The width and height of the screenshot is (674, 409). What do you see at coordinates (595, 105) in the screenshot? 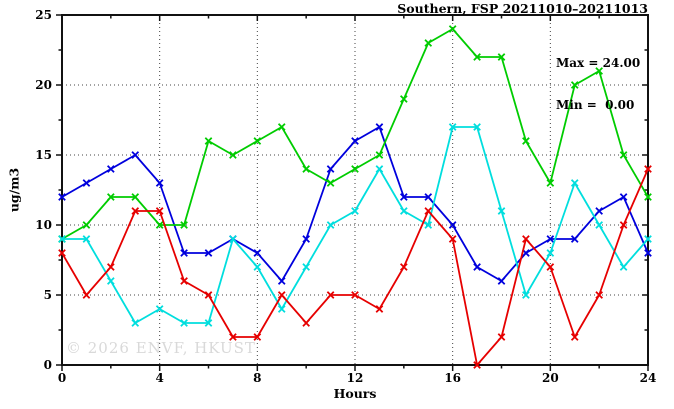
I see `min-value-label: Min = 0.00` at bounding box center [595, 105].